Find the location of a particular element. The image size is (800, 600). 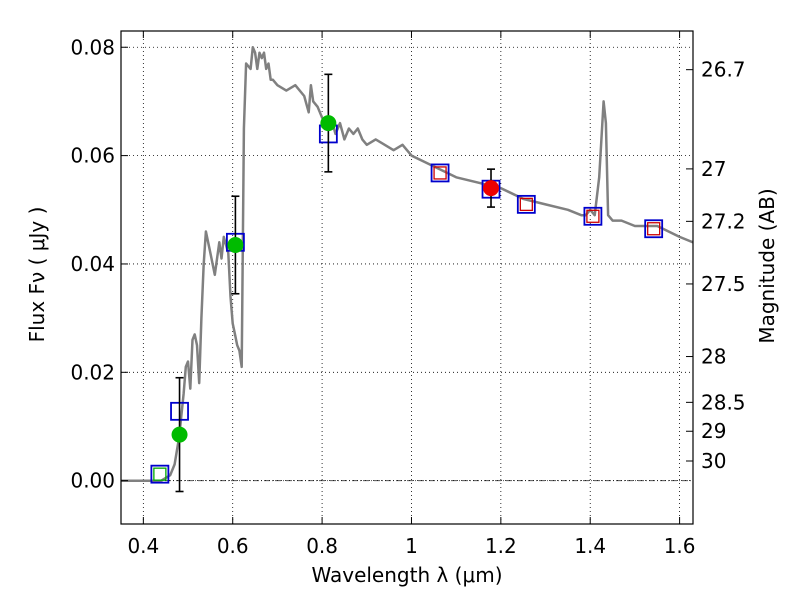

right-tick-label: 28.5 is located at coordinates (723, 402).